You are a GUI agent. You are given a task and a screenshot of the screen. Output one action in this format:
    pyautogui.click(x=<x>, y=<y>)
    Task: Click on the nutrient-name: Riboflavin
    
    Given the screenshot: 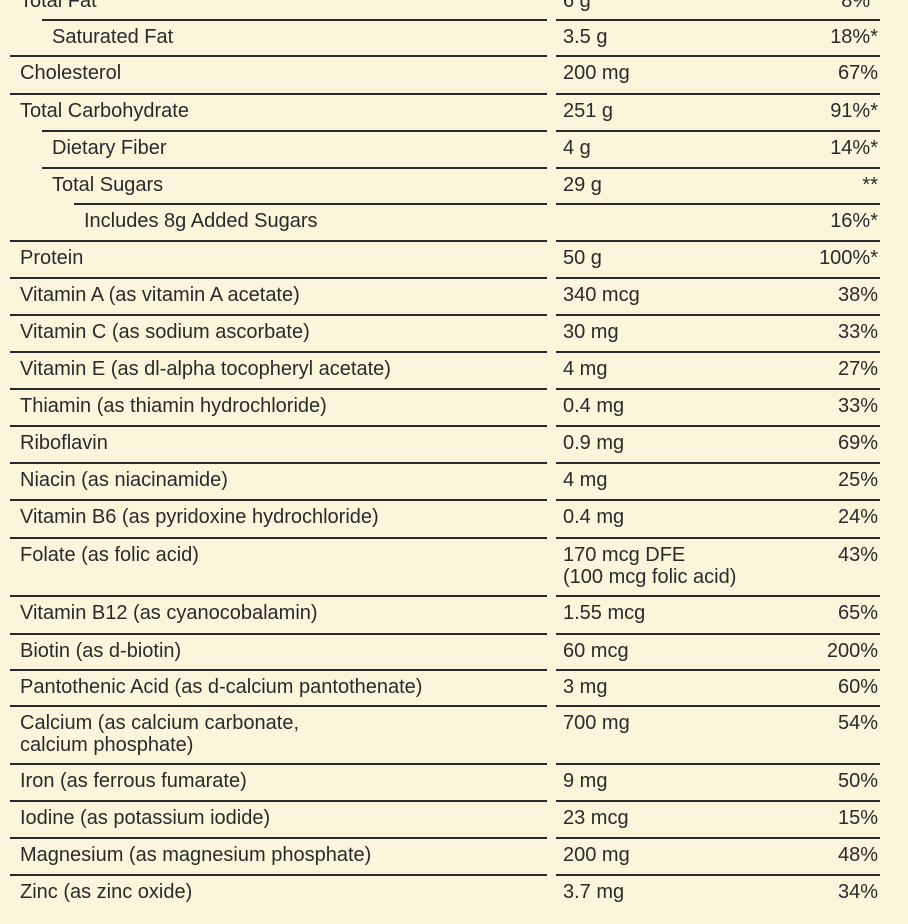 What is the action you would take?
    pyautogui.click(x=64, y=443)
    